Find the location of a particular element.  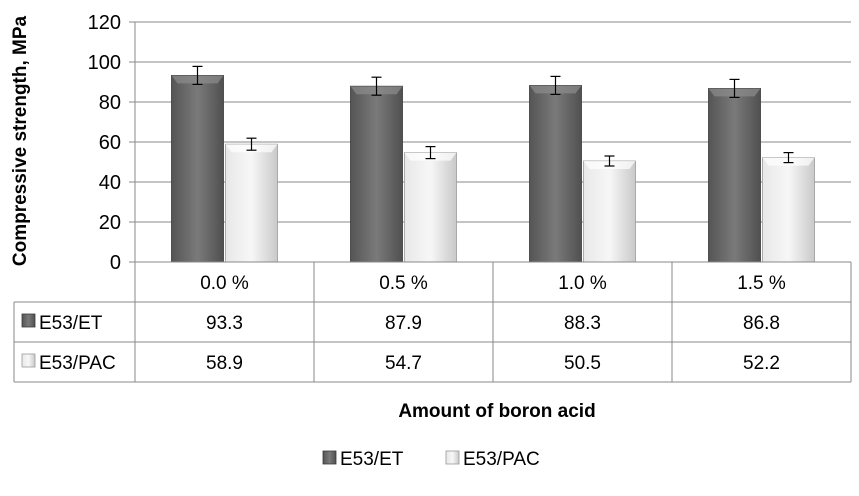

table-row-label: E53/PAC is located at coordinates (77, 363).